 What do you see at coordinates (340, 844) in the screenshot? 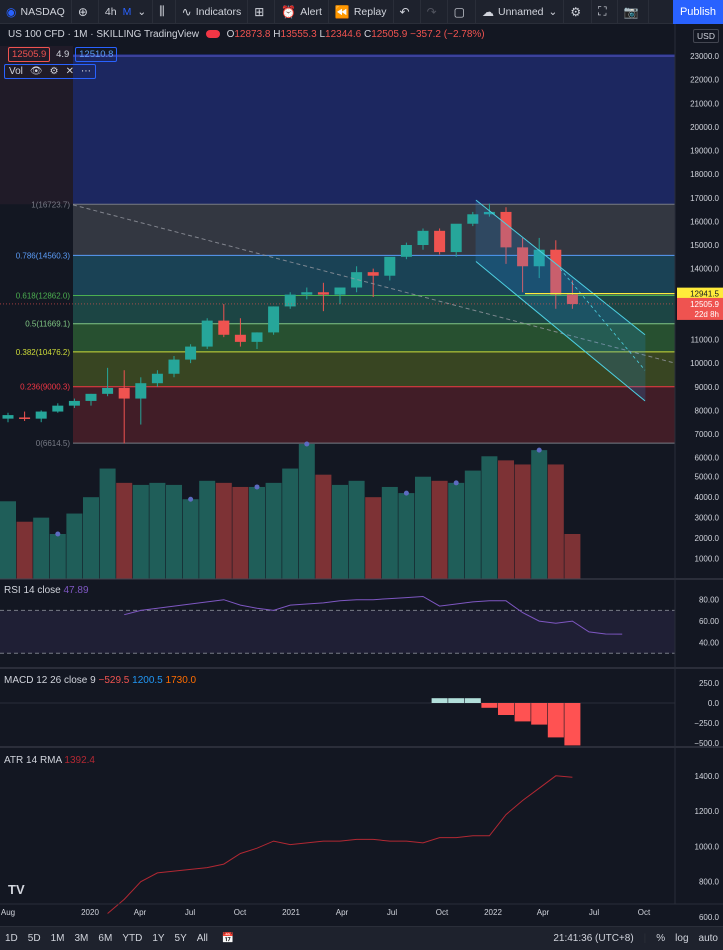
I see `atr-line` at bounding box center [340, 844].